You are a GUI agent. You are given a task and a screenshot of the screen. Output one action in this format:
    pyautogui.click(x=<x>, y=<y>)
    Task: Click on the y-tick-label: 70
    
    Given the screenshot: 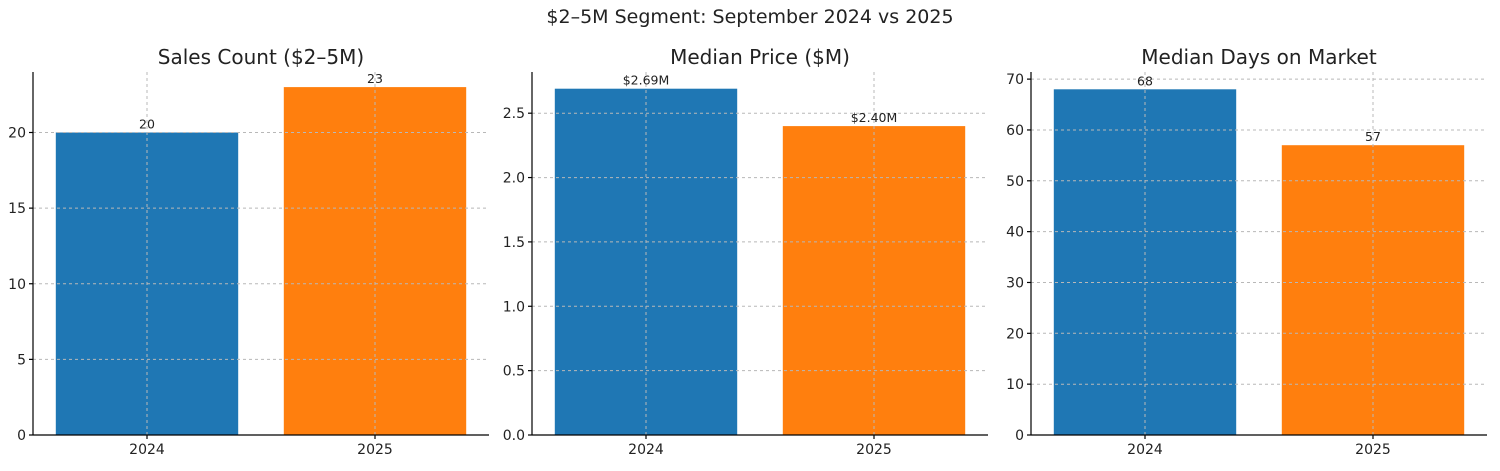 What is the action you would take?
    pyautogui.click(x=1015, y=80)
    